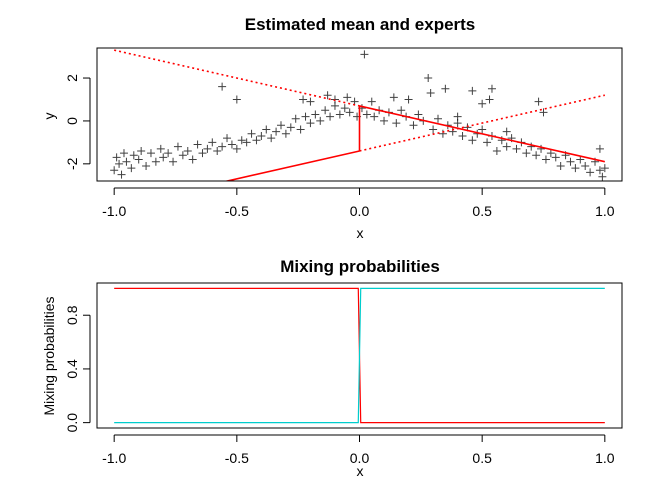 The width and height of the screenshot is (672, 480). What do you see at coordinates (72, 369) in the screenshot?
I see `y-tick-label: 0.4` at bounding box center [72, 369].